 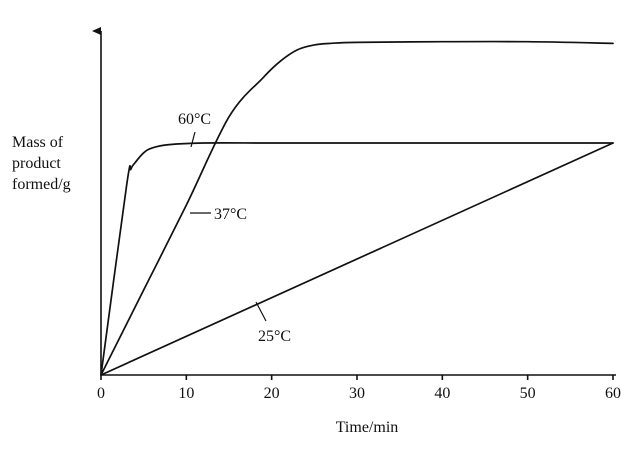 What do you see at coordinates (101, 393) in the screenshot?
I see `x-tick-label: 0` at bounding box center [101, 393].